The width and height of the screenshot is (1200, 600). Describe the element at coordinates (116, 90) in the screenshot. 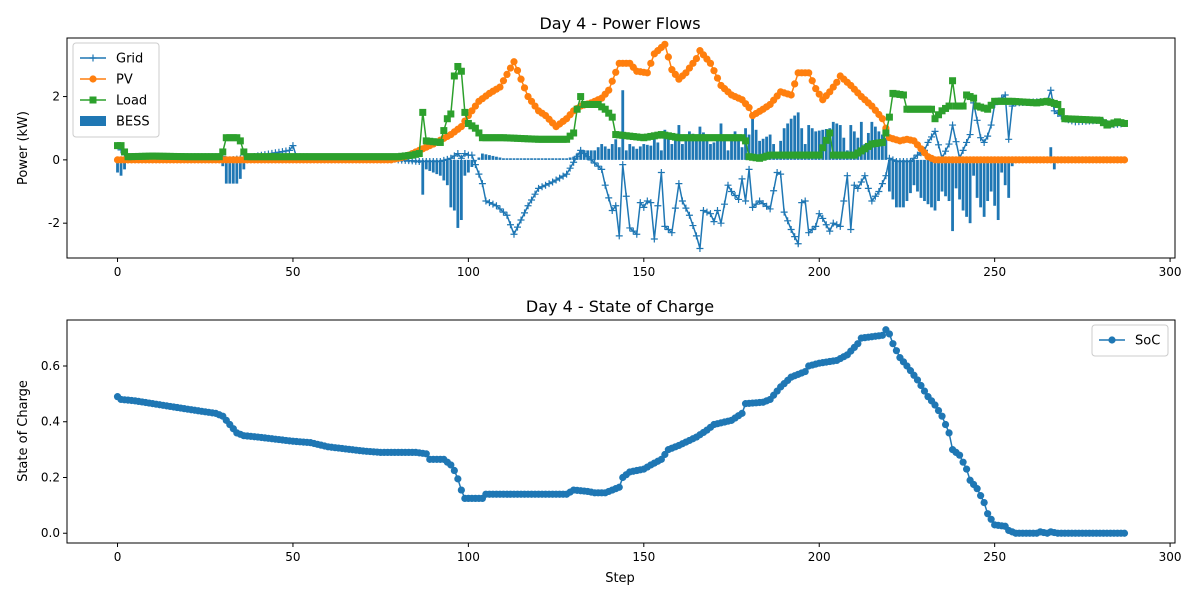

I see `power-flows-legend: Grid PV Load BESS` at that location.